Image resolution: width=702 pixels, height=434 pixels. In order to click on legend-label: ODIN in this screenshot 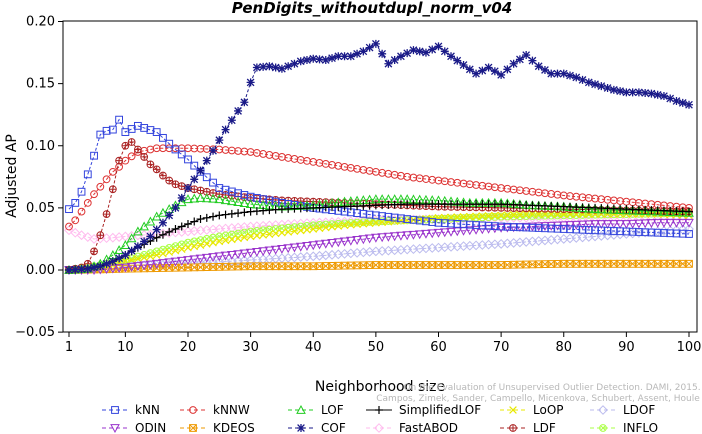, I will do `click(150, 427)`.